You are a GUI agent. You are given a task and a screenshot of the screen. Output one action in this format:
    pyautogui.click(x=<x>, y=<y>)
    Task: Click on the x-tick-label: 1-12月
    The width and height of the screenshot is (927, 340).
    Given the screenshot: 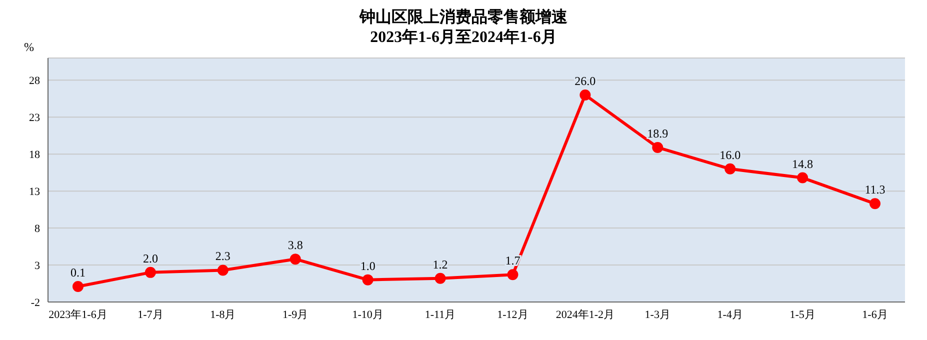 What is the action you would take?
    pyautogui.click(x=512, y=314)
    